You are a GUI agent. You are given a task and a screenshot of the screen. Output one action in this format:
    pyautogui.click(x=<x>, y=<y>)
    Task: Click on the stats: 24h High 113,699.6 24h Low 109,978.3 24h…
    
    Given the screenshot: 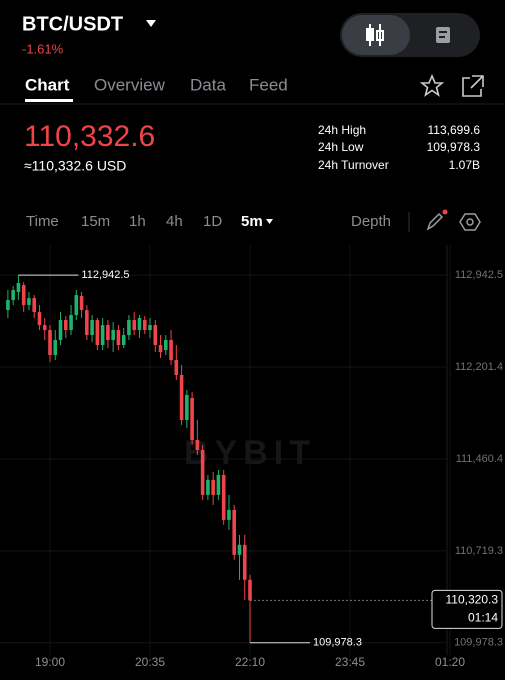 What is the action you would take?
    pyautogui.click(x=399, y=147)
    